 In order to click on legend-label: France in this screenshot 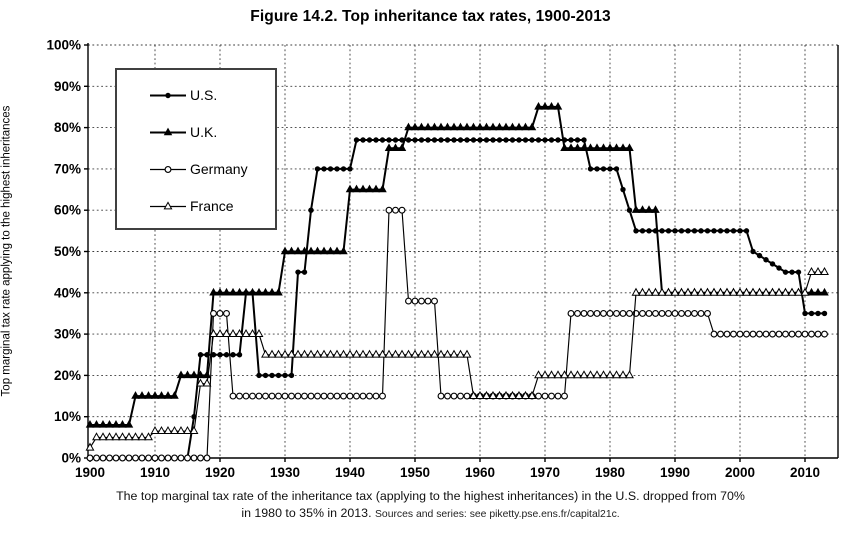, I will do `click(212, 205)`.